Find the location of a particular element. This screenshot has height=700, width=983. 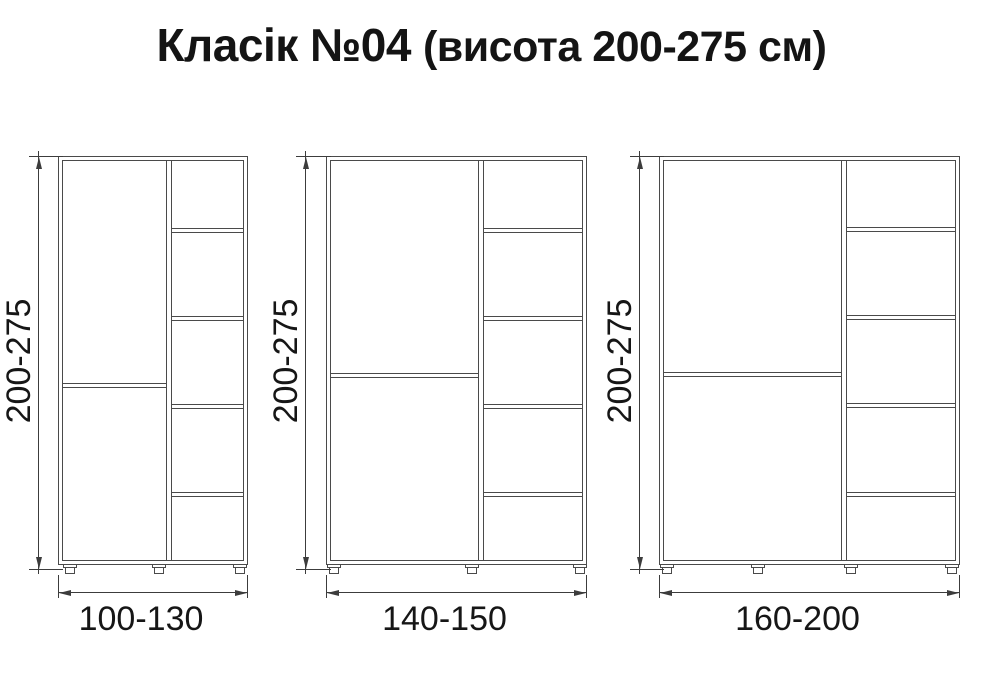

width-ext-line-right-small is located at coordinates (247, 586).